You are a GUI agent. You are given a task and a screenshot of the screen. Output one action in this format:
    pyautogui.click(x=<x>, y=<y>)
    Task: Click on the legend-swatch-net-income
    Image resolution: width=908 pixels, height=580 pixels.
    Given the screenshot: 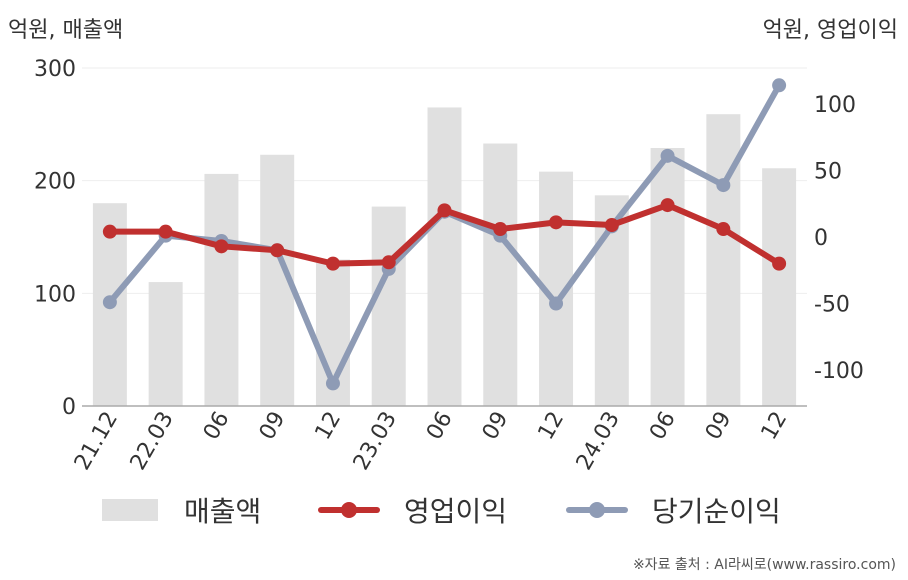 What is the action you would take?
    pyautogui.click(x=597, y=510)
    